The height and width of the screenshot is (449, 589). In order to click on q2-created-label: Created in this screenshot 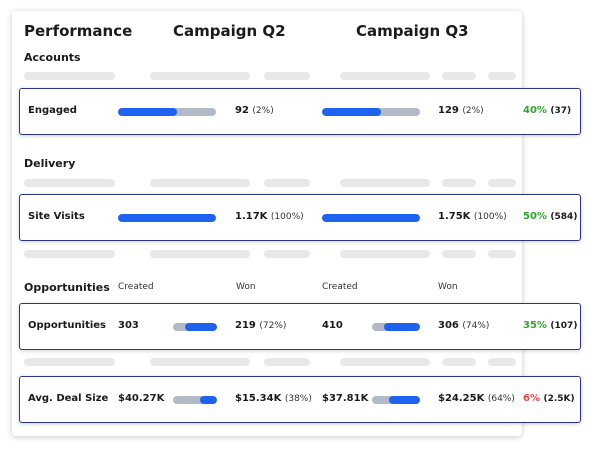, I will do `click(136, 287)`.